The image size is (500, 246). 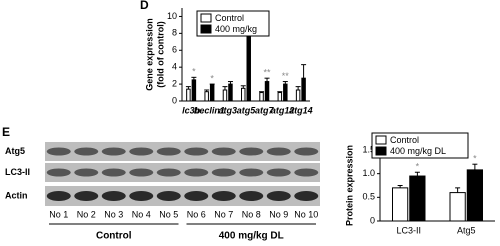 I want to click on y-tick-label: 1.0, so click(x=368, y=173).